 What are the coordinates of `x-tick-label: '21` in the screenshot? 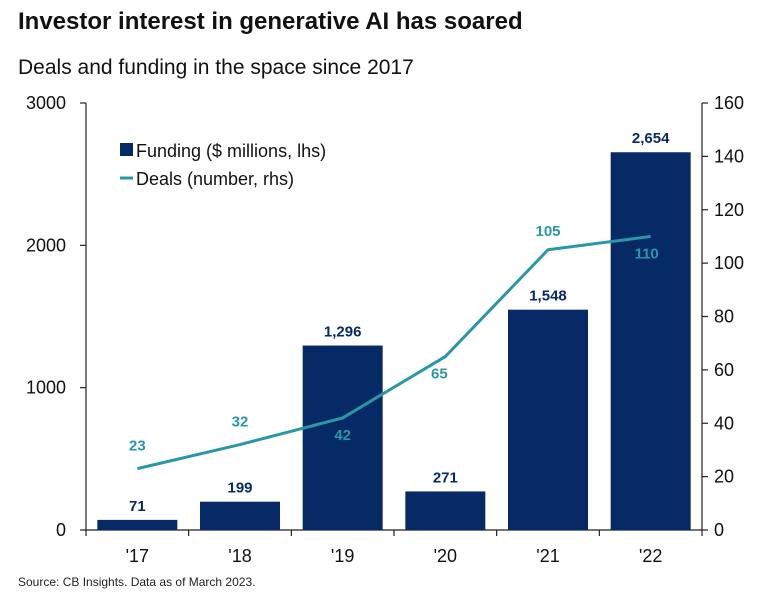 It's located at (547, 556).